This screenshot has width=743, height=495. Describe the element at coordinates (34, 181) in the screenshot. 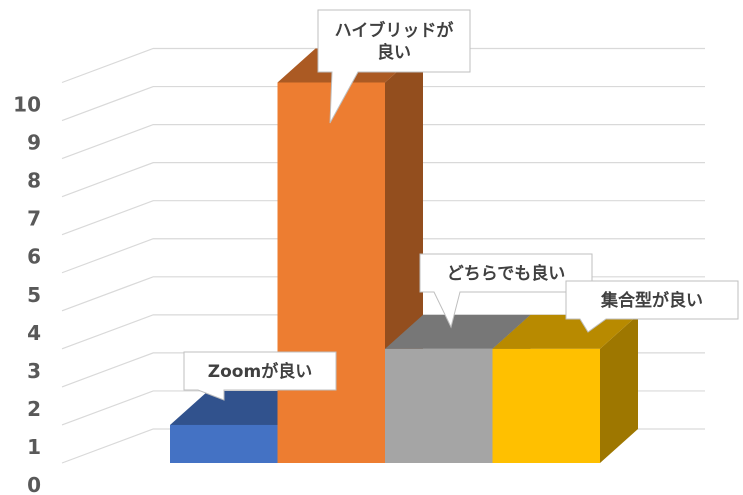

I see `y-tick-label: 8` at that location.